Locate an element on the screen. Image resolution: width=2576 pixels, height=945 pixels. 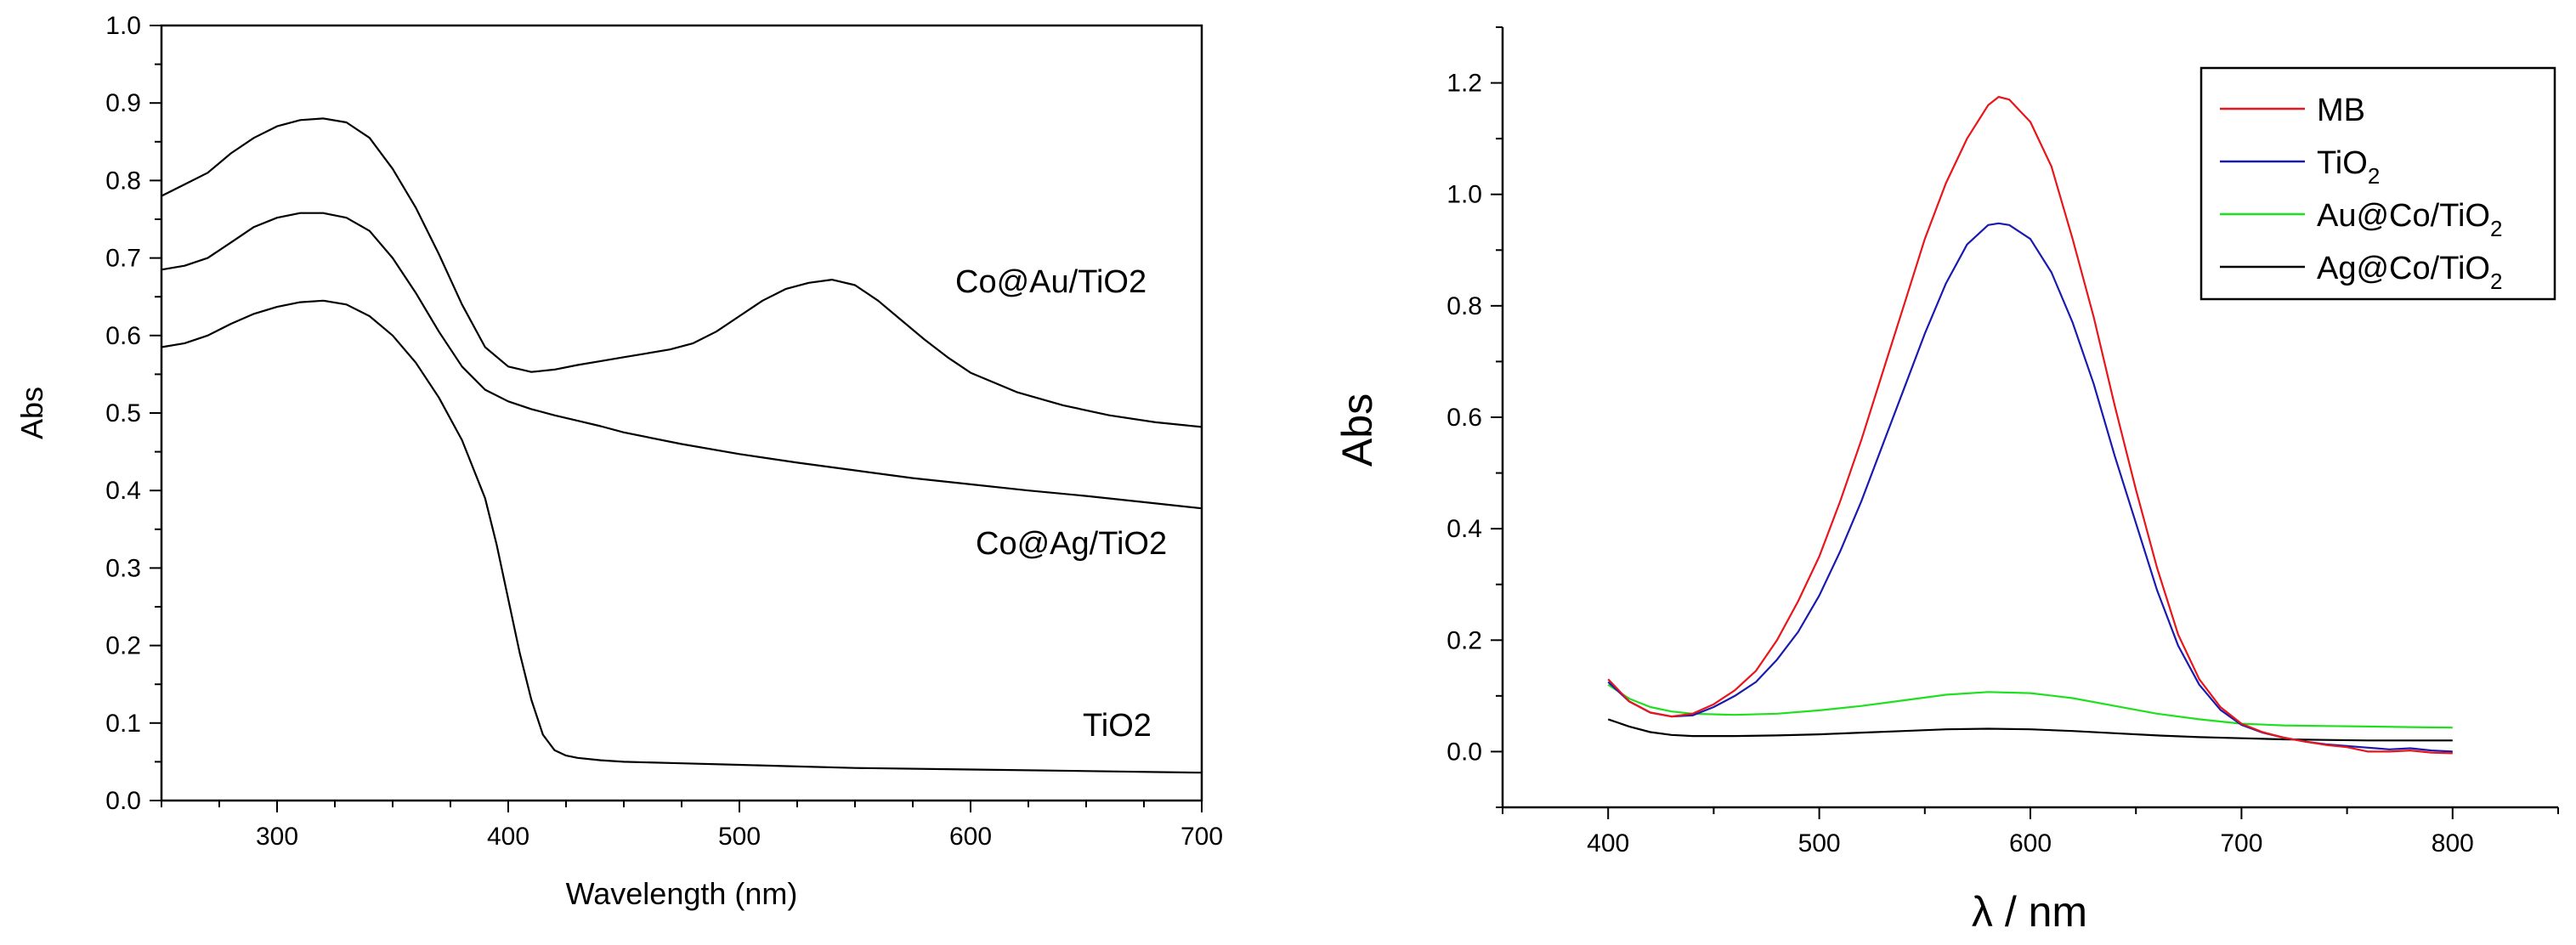
legend-label-tio2-main: TiO is located at coordinates (2342, 163).